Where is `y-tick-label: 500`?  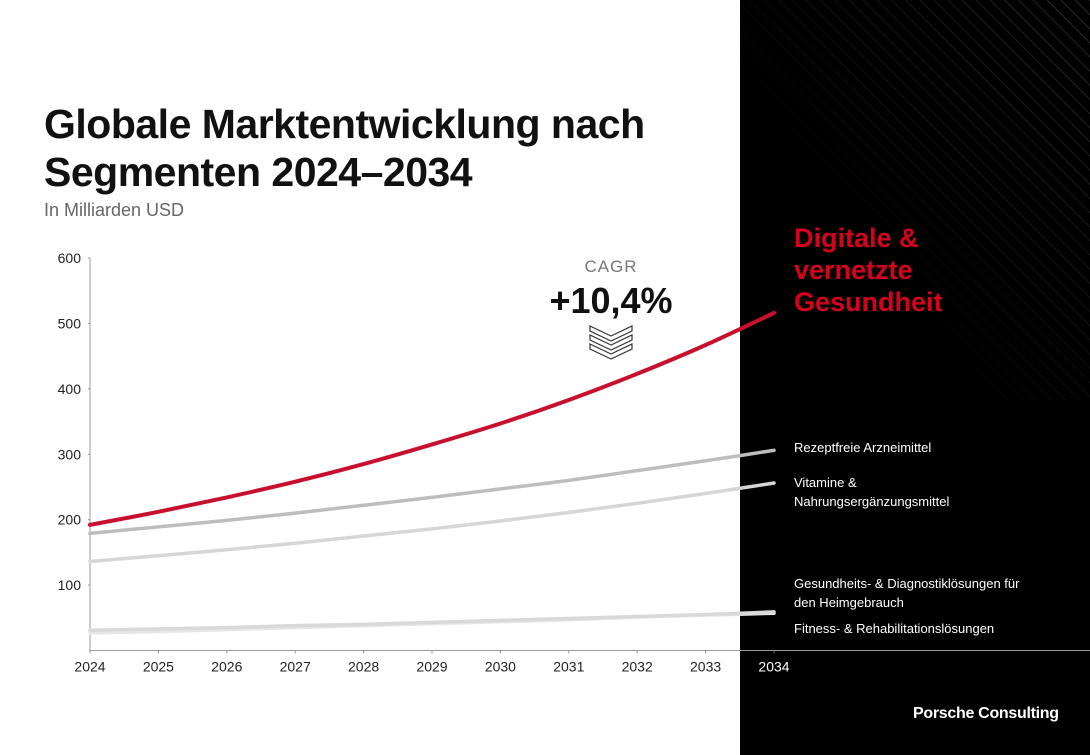
y-tick-label: 500 is located at coordinates (70, 323).